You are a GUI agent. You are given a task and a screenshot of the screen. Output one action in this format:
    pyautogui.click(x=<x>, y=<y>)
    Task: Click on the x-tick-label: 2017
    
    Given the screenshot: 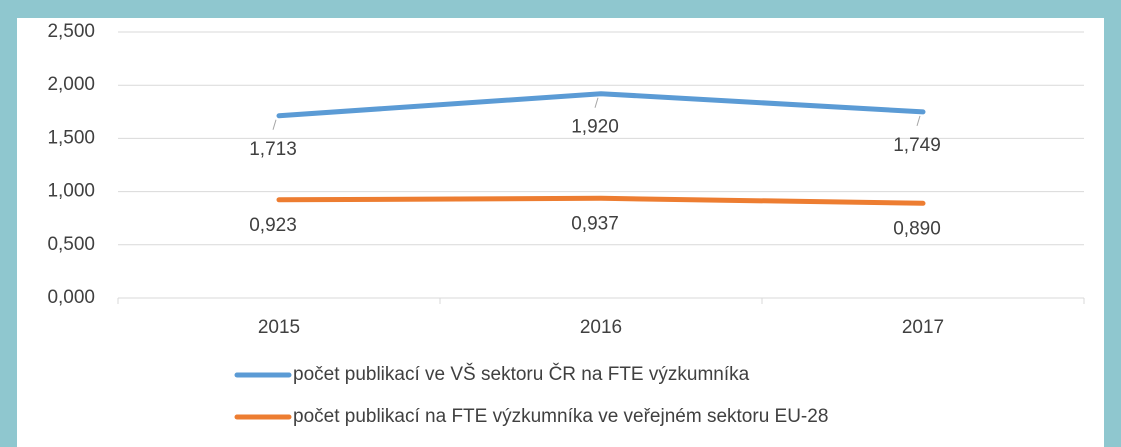 What is the action you would take?
    pyautogui.click(x=923, y=327)
    